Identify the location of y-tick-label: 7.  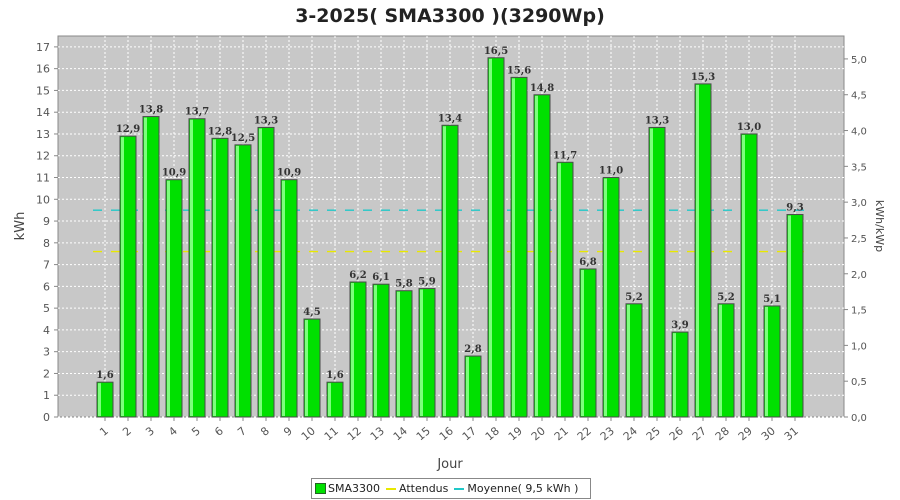
(46, 265).